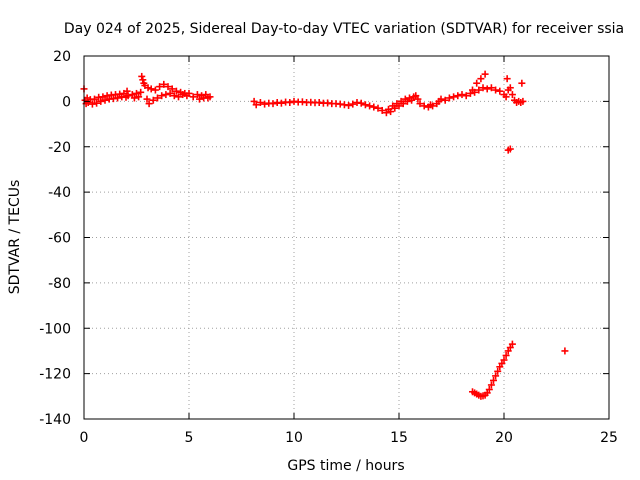 This screenshot has width=640, height=480. I want to click on y-tick-label: -40, so click(59, 193).